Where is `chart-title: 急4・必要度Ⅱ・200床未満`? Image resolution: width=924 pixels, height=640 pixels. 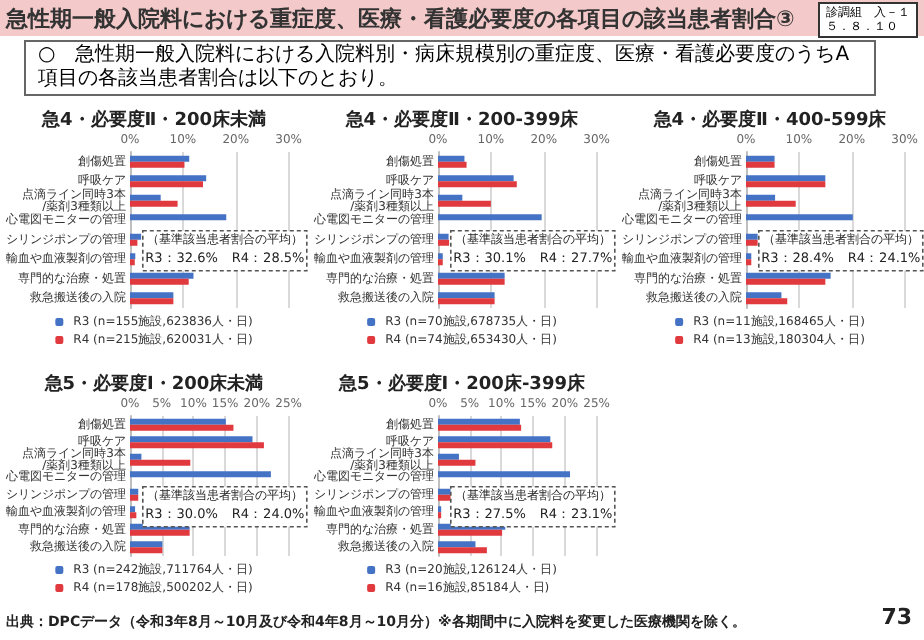
chart-title: 急4・必要度Ⅱ・200床未満 is located at coordinates (153, 120).